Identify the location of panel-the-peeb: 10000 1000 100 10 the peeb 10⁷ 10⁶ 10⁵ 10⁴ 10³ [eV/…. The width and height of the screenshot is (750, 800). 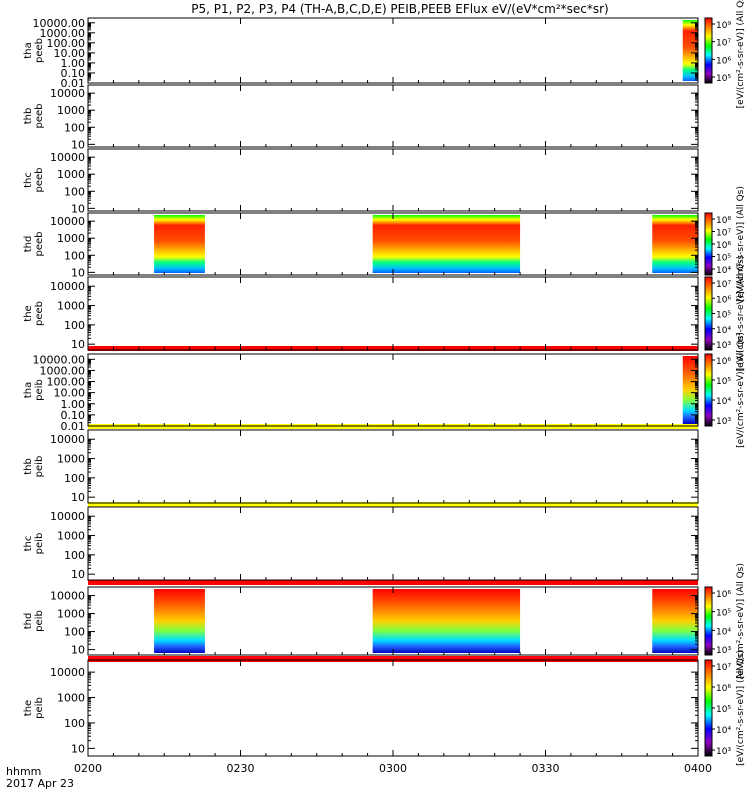
(384, 314).